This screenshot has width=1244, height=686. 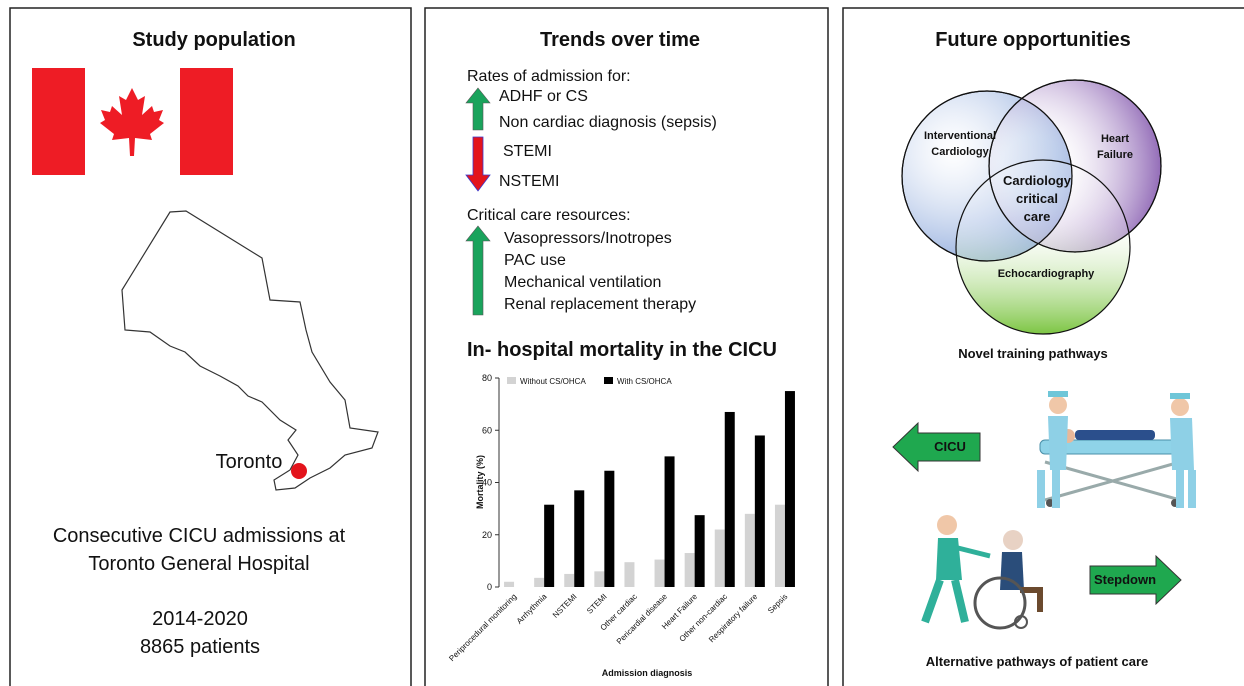 What do you see at coordinates (950, 446) in the screenshot?
I see `arrow-label: CICU` at bounding box center [950, 446].